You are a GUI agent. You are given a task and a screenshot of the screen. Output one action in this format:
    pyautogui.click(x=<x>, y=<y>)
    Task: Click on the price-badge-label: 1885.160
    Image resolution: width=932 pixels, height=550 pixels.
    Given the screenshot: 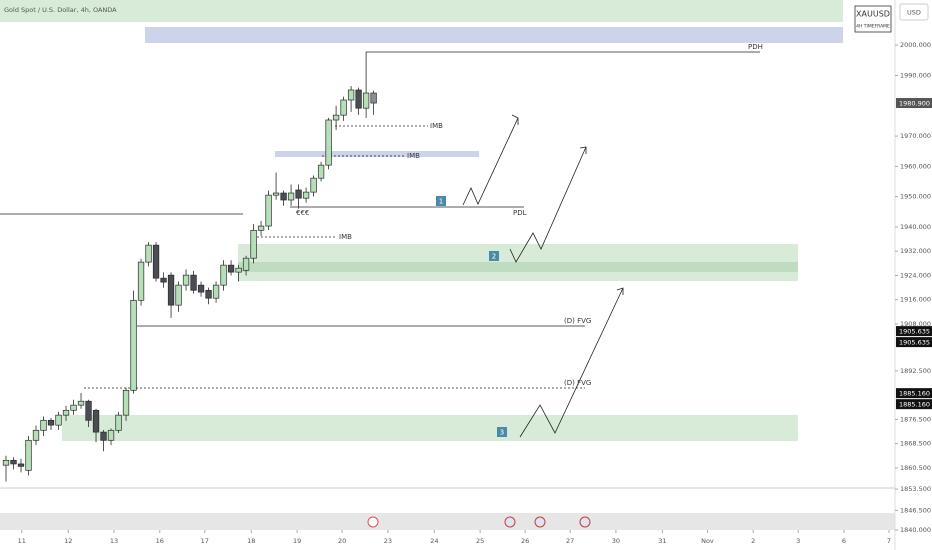 What is the action you would take?
    pyautogui.click(x=914, y=405)
    